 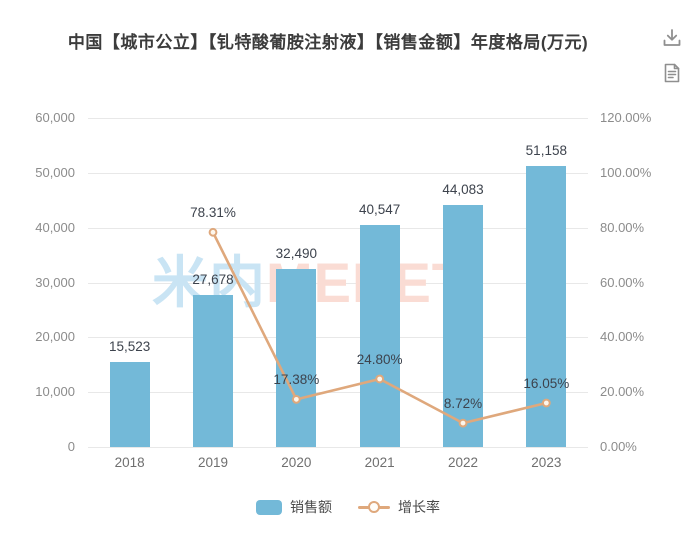 I want to click on bar-value-label: 32,490, so click(x=296, y=253).